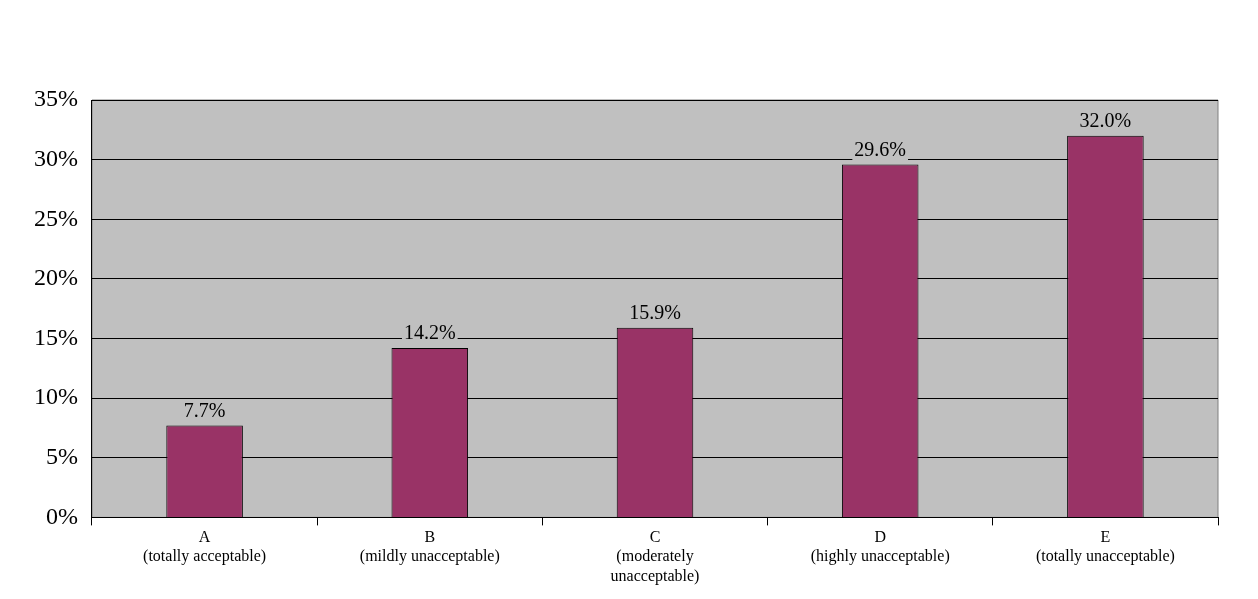  Describe the element at coordinates (1105, 547) in the screenshot. I see `x-tick-label: E (totally unacceptable)` at that location.